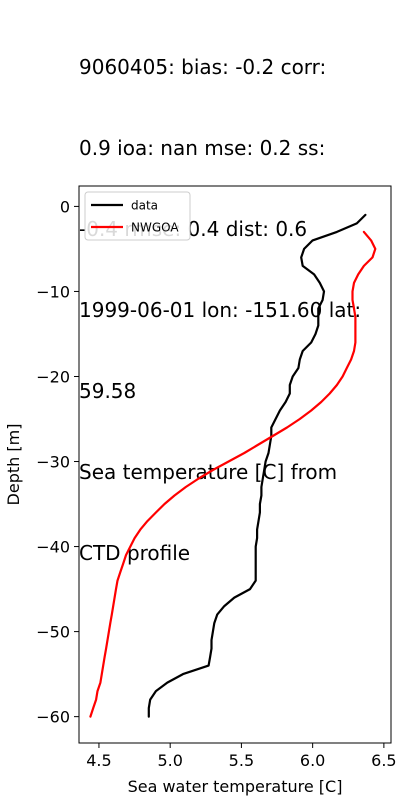  What do you see at coordinates (53, 291) in the screenshot?
I see `y-tick-label: −10` at bounding box center [53, 291].